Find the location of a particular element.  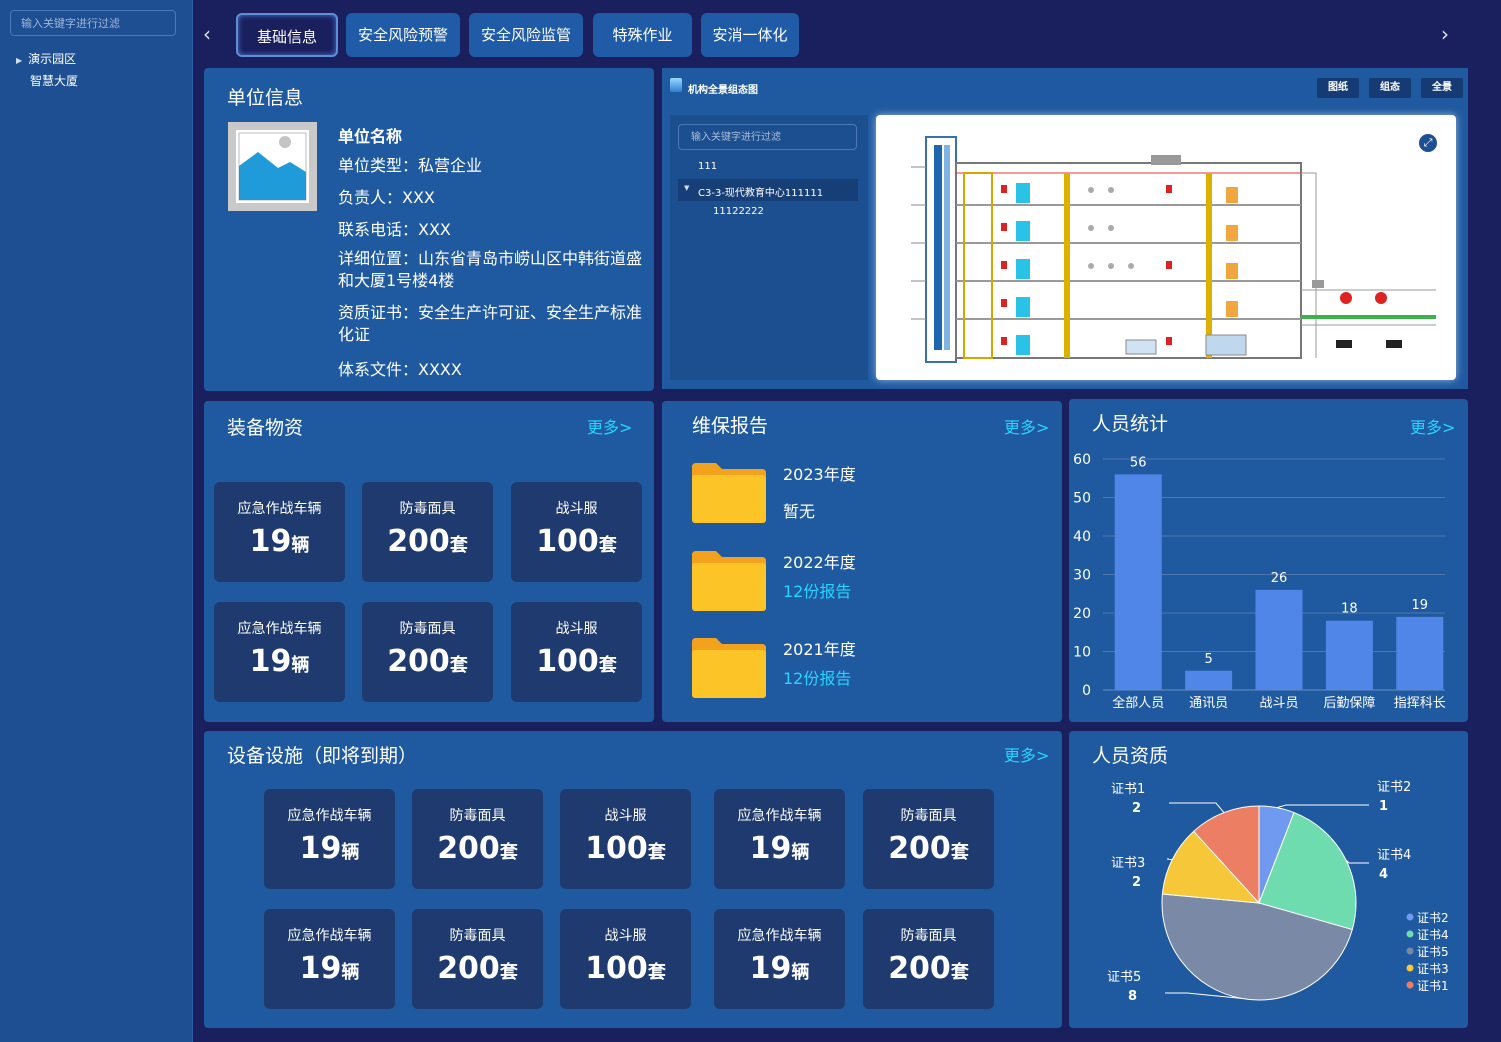

y-tick-label: 30 is located at coordinates (1082, 576).